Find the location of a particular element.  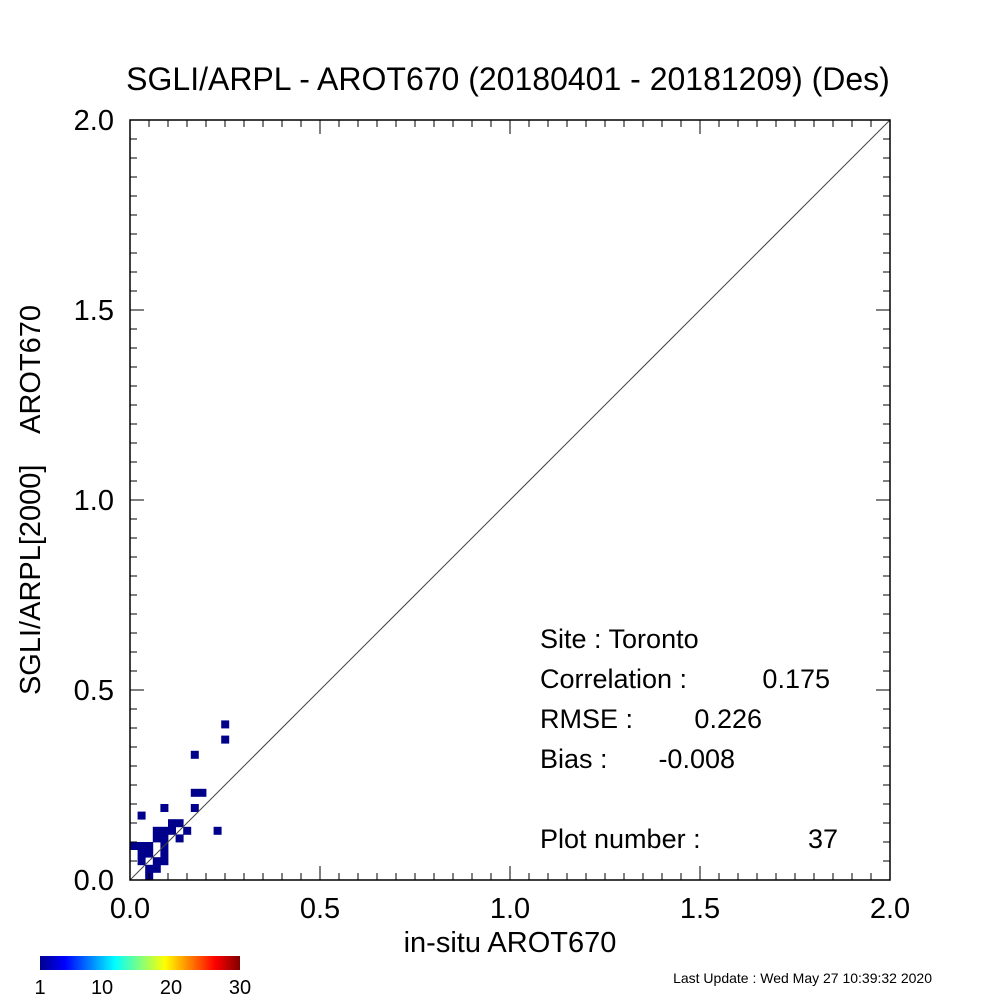

colorbar is located at coordinates (140, 963).